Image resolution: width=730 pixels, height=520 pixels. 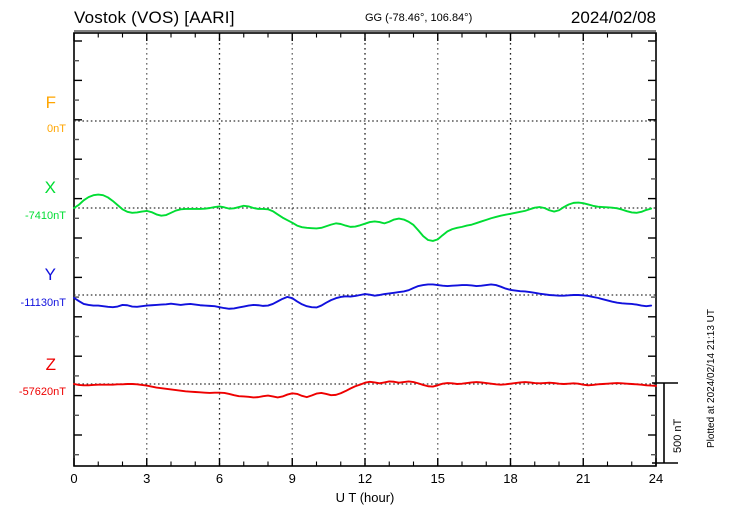 What do you see at coordinates (583, 478) in the screenshot?
I see `x-tick-label-21: 21` at bounding box center [583, 478].